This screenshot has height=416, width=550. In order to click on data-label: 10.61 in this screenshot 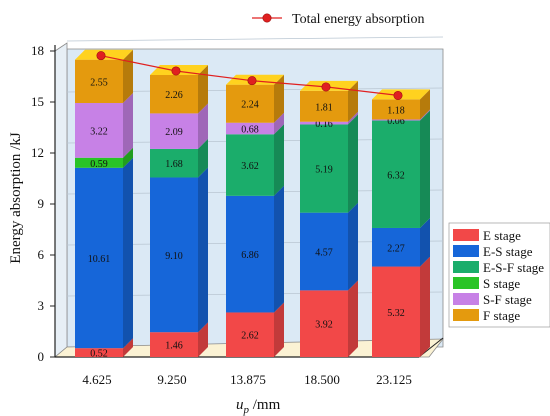, I will do `click(99, 259)`.